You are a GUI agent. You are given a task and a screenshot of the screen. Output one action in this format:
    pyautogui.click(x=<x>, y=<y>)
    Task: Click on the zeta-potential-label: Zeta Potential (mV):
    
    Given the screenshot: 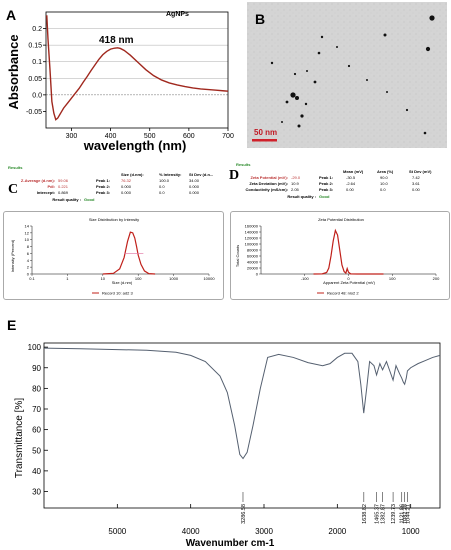 What is the action you would take?
    pyautogui.click(x=269, y=177)
    